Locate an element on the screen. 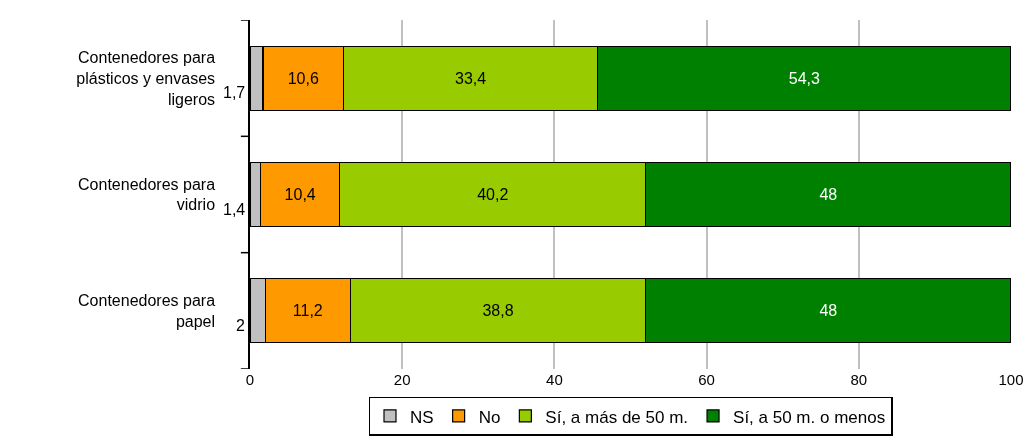 The height and width of the screenshot is (448, 1036). x-tick-label: 40 is located at coordinates (554, 379).